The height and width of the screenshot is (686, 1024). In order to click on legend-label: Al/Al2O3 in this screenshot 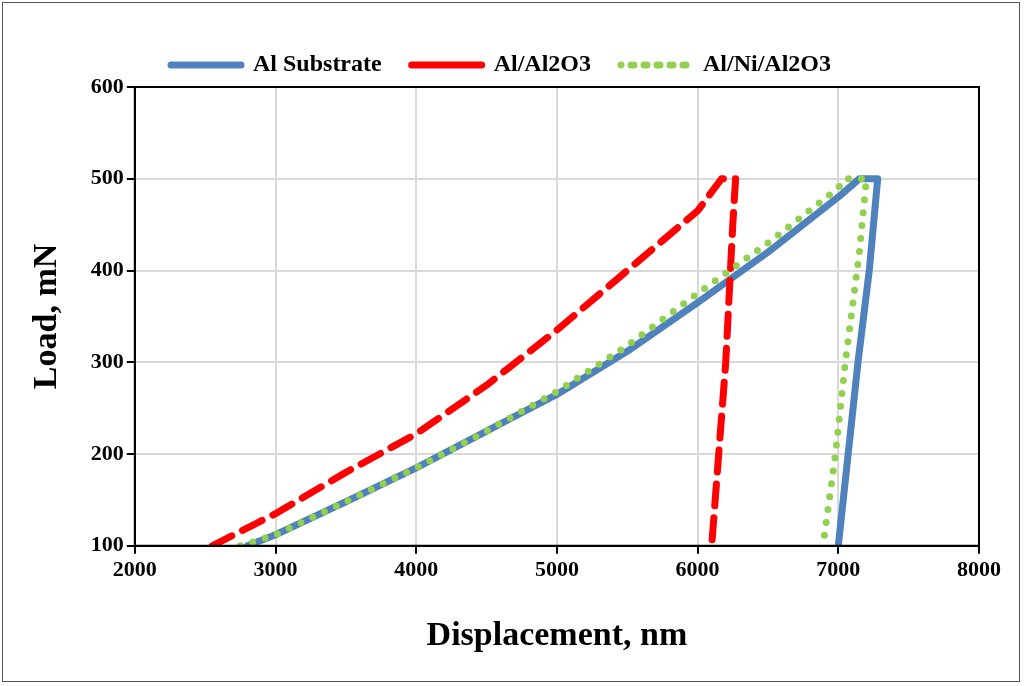, I will do `click(542, 63)`.